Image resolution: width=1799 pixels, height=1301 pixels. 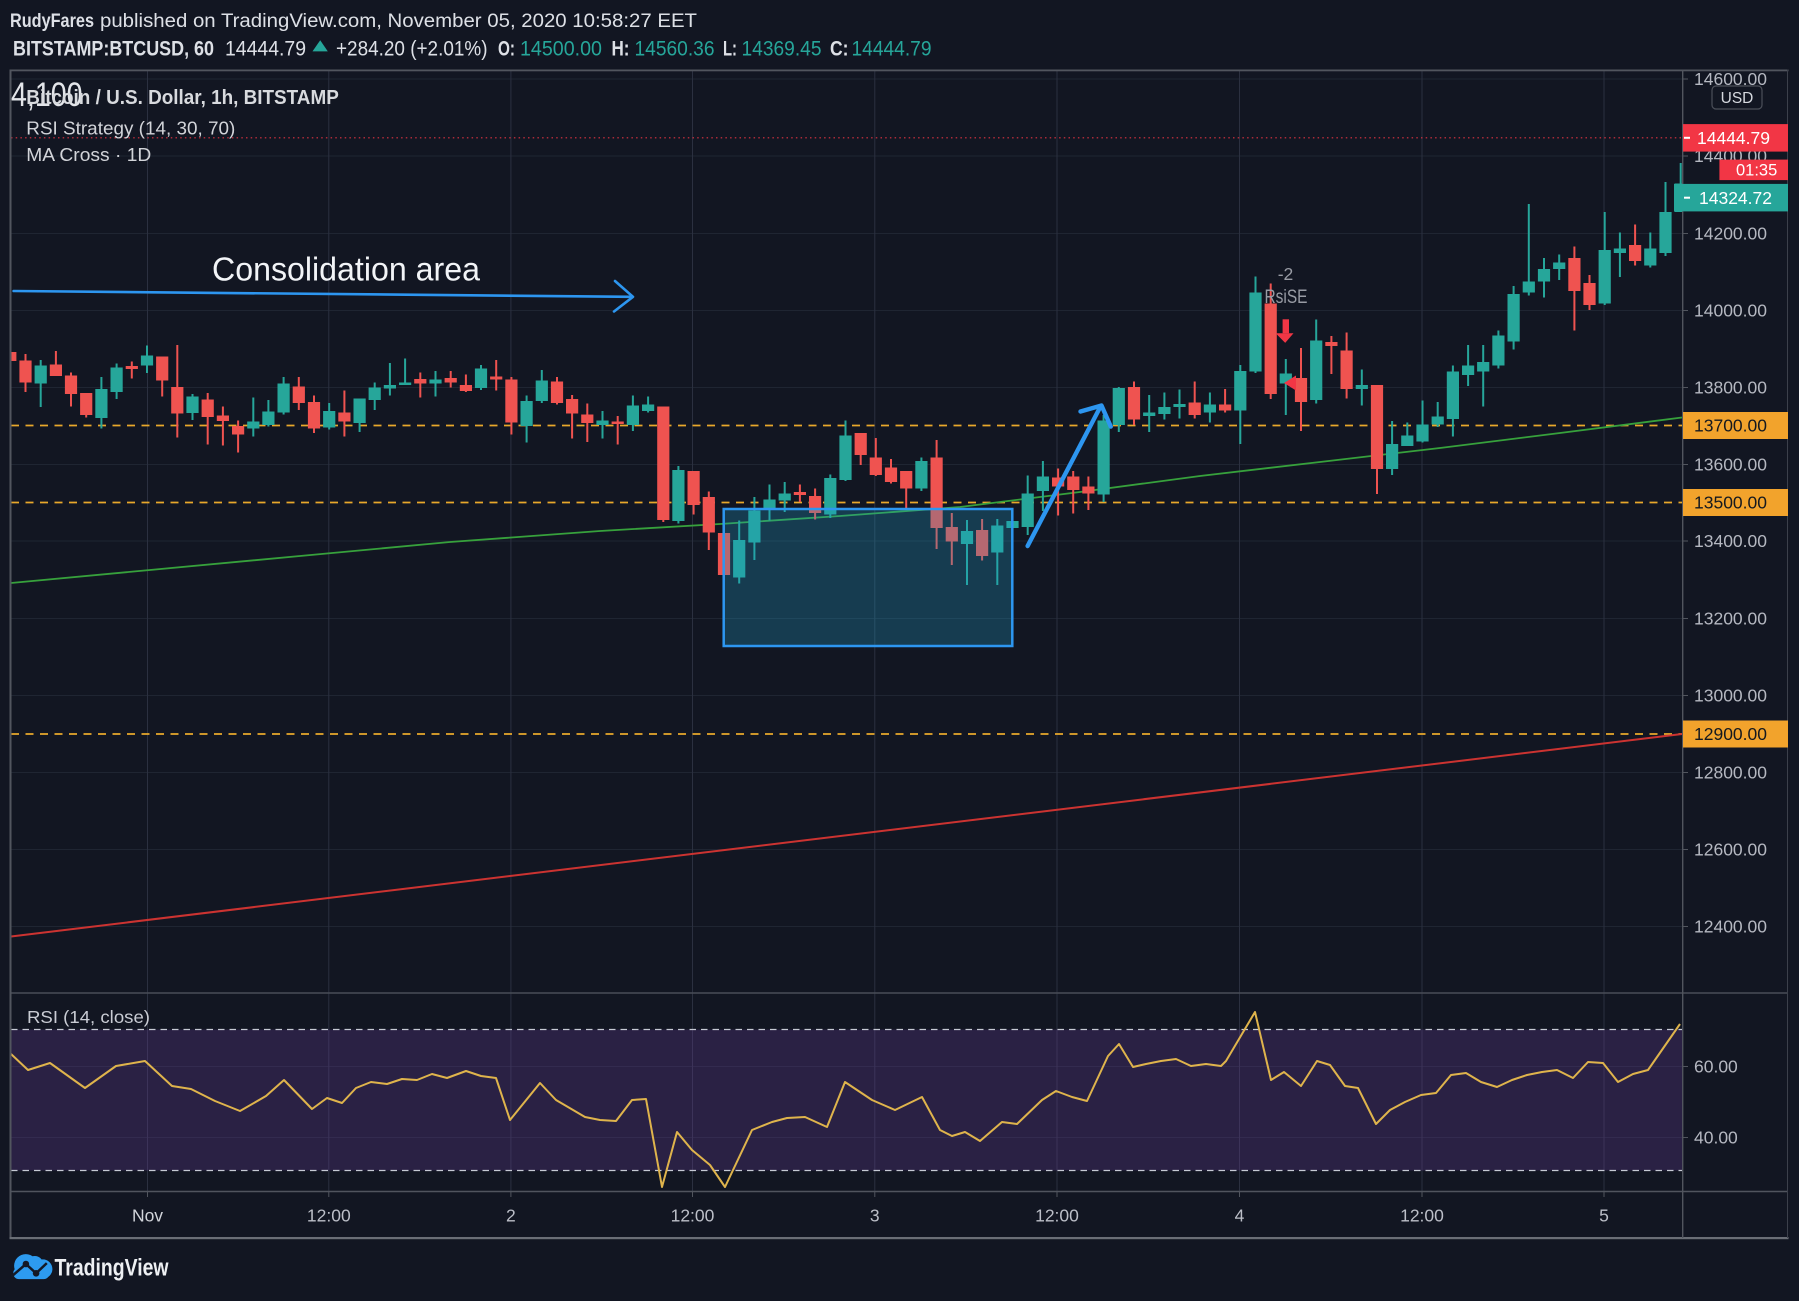 I want to click on svg-text: 14369.45, so click(x=782, y=49).